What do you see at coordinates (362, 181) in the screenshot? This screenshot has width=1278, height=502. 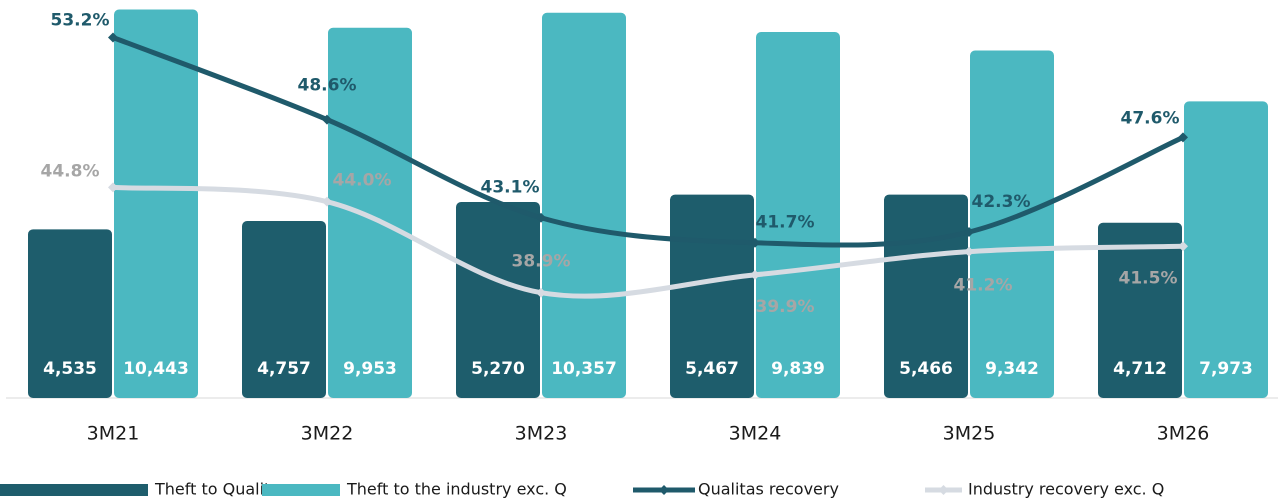 I see `point-label: 44.0%` at bounding box center [362, 181].